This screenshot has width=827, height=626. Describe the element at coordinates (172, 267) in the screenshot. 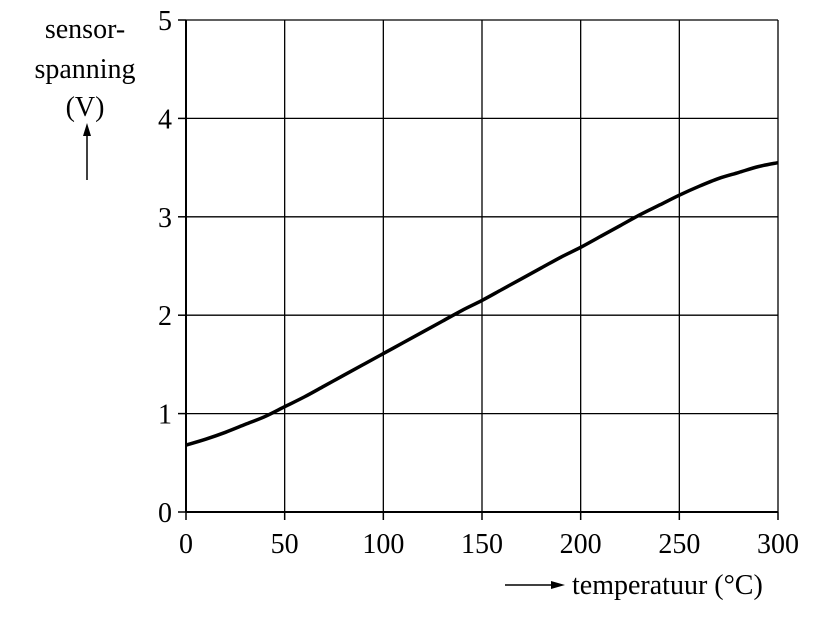

I see `y-ticks: 0 1 2 3 4 5` at that location.